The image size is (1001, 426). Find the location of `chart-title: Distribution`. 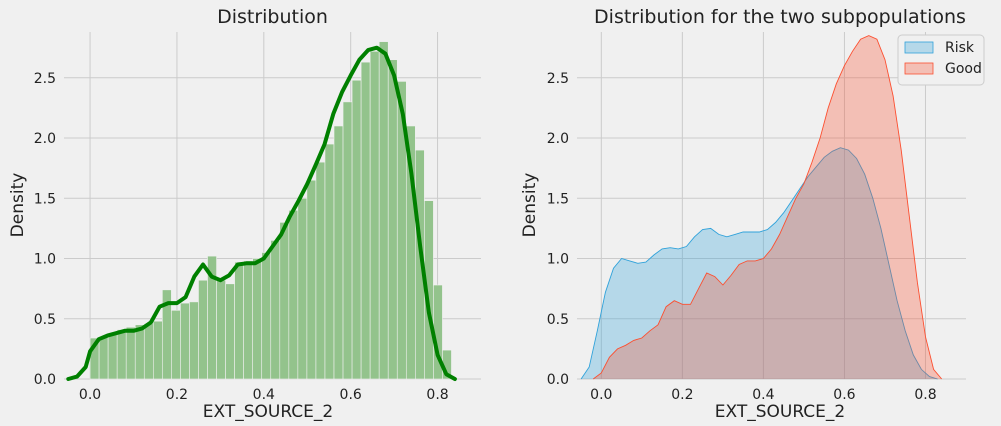

chart-title: Distribution is located at coordinates (272, 17).